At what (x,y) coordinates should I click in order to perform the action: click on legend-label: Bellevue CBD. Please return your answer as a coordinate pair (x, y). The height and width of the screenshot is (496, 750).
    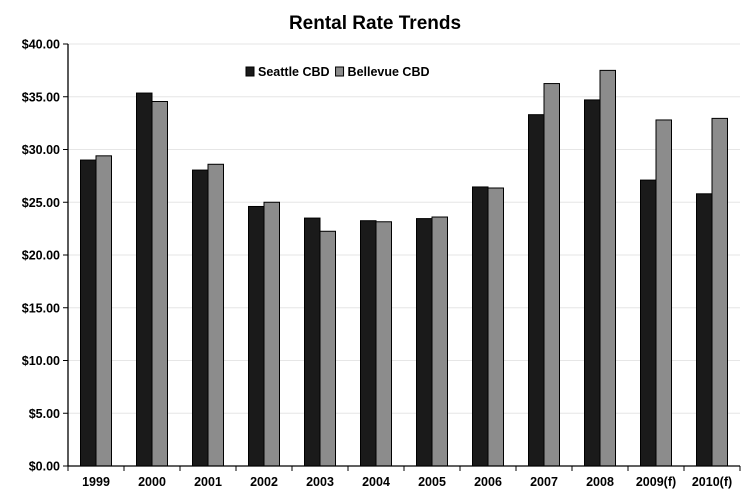
    Looking at the image, I should click on (389, 72).